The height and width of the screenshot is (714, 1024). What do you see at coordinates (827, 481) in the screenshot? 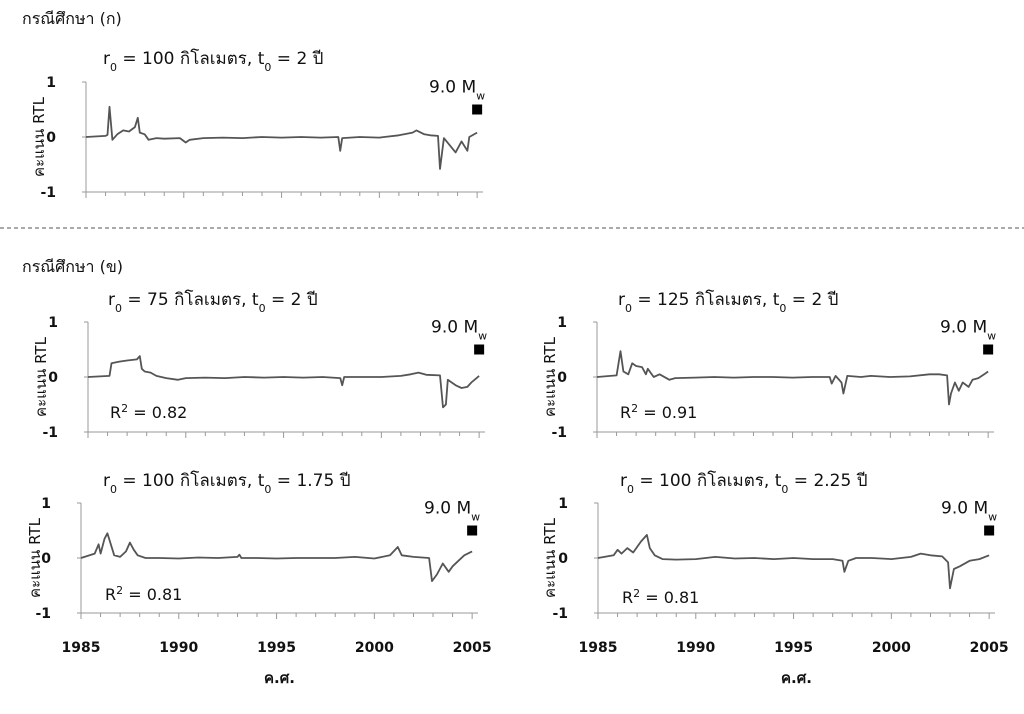
I see `title-part: = 2.25 ปี` at bounding box center [827, 481].